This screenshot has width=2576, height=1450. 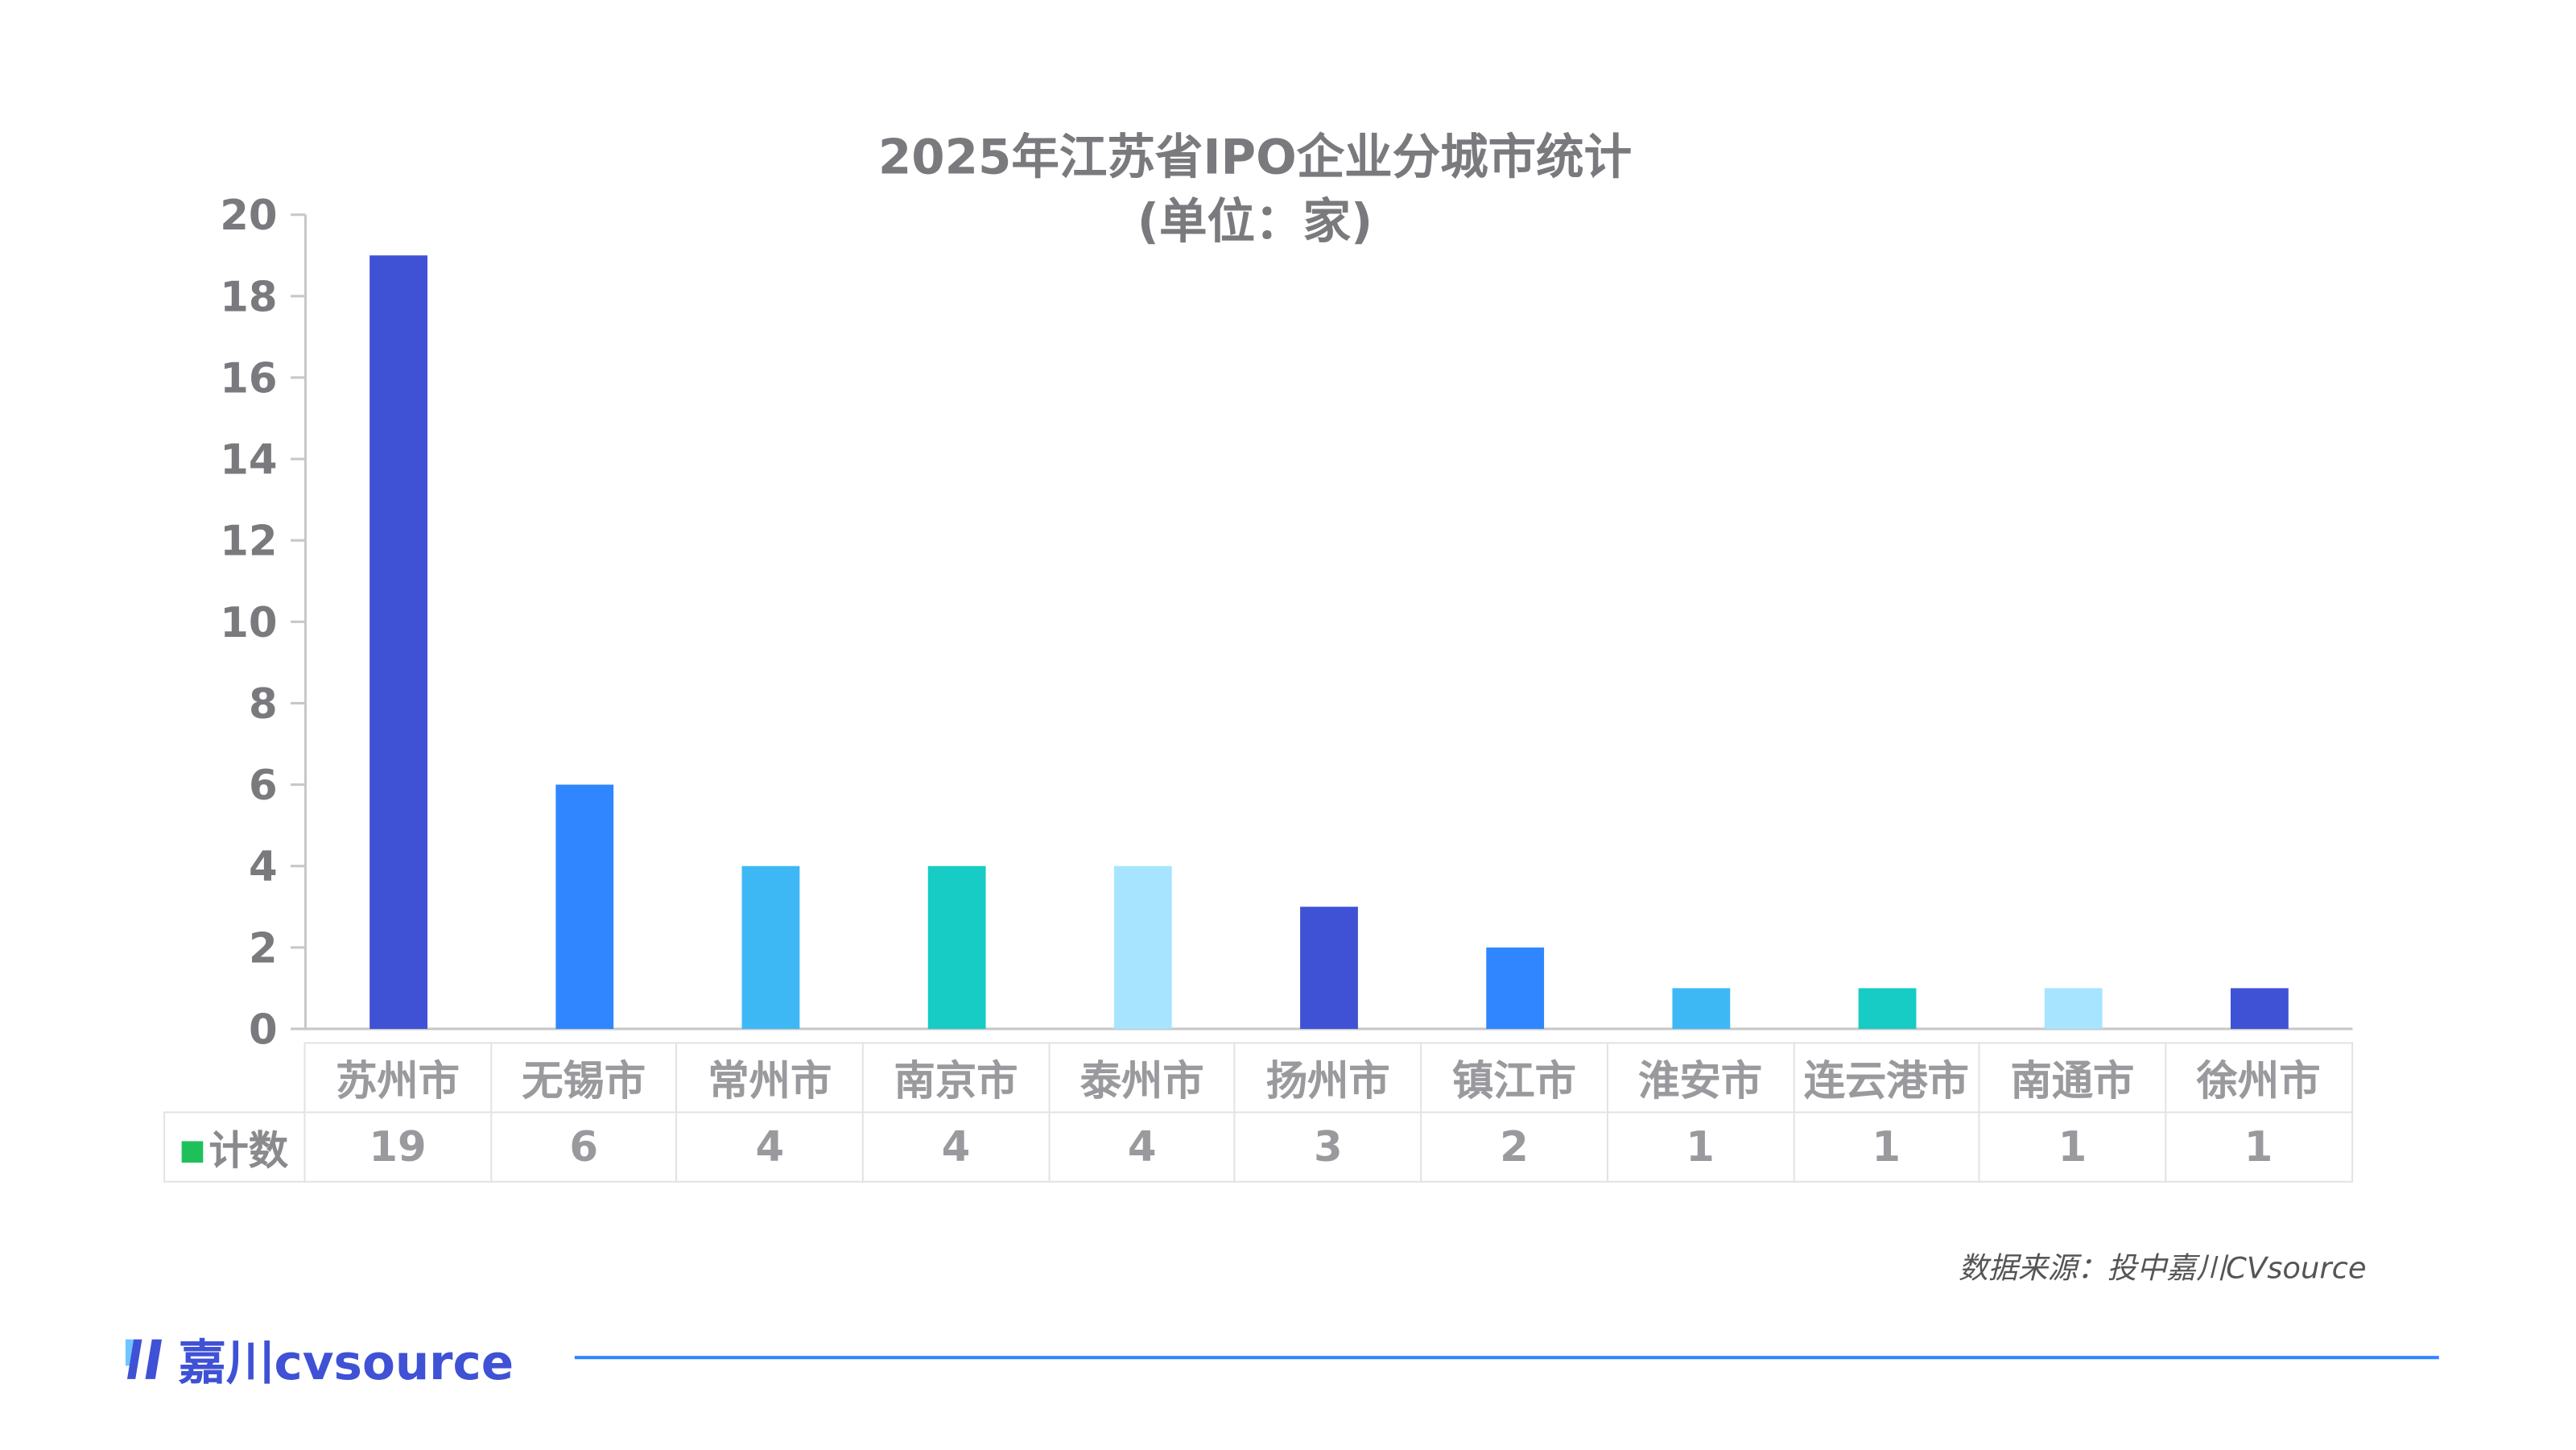 I want to click on category-label: 无锡市, so click(x=583, y=1077).